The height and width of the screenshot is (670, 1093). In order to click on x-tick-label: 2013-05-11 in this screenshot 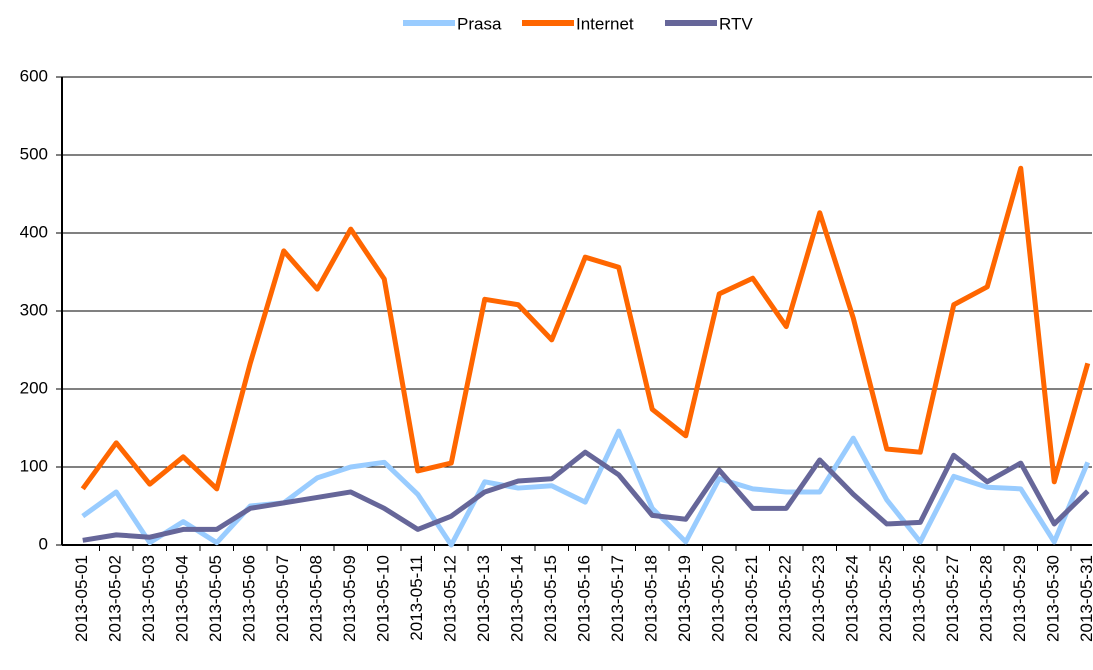, I will do `click(416, 598)`.